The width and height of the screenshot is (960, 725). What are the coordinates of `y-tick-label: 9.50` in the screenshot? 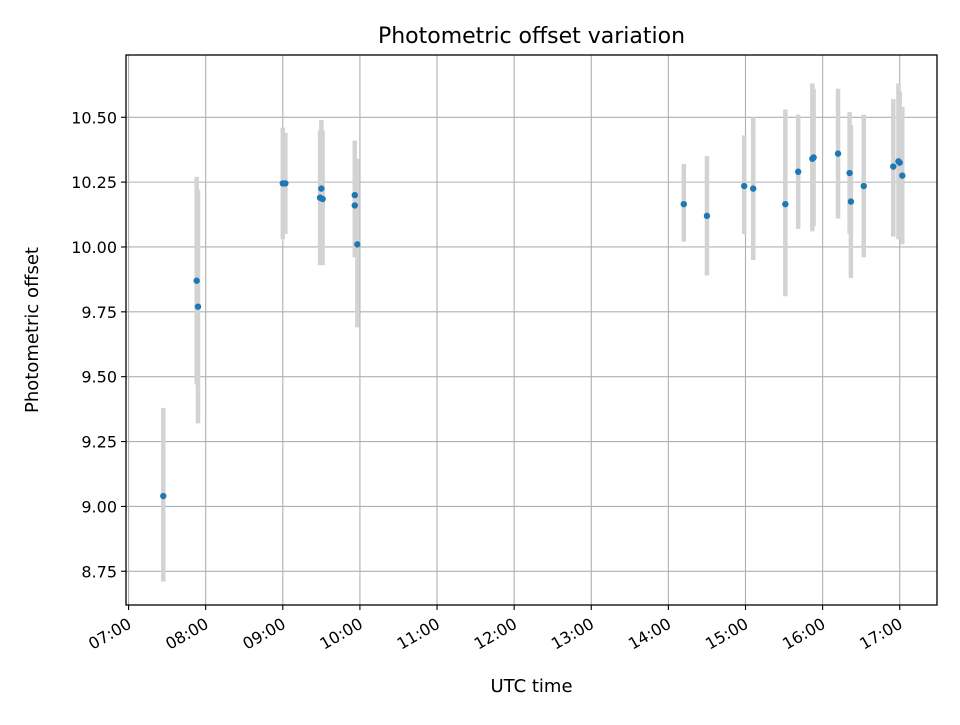 It's located at (99, 377).